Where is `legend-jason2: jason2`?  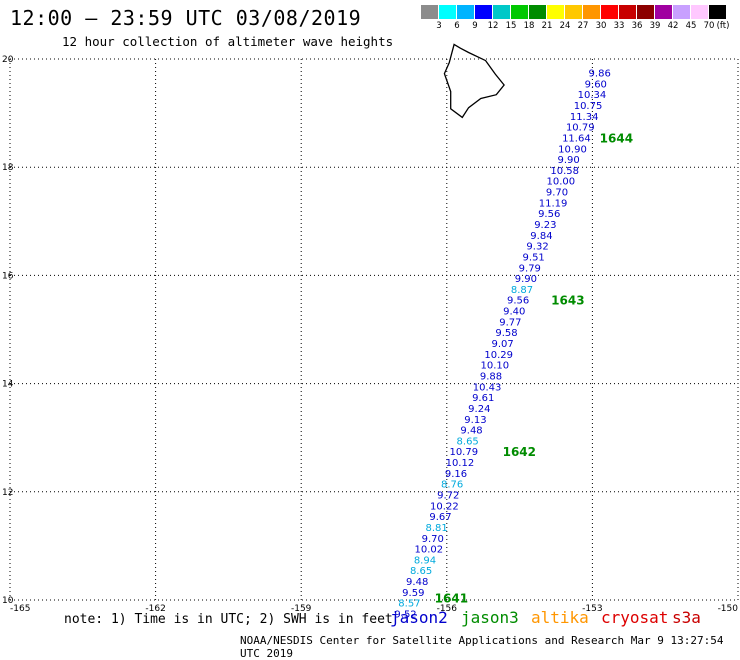 legend-jason2: jason2 is located at coordinates (419, 617).